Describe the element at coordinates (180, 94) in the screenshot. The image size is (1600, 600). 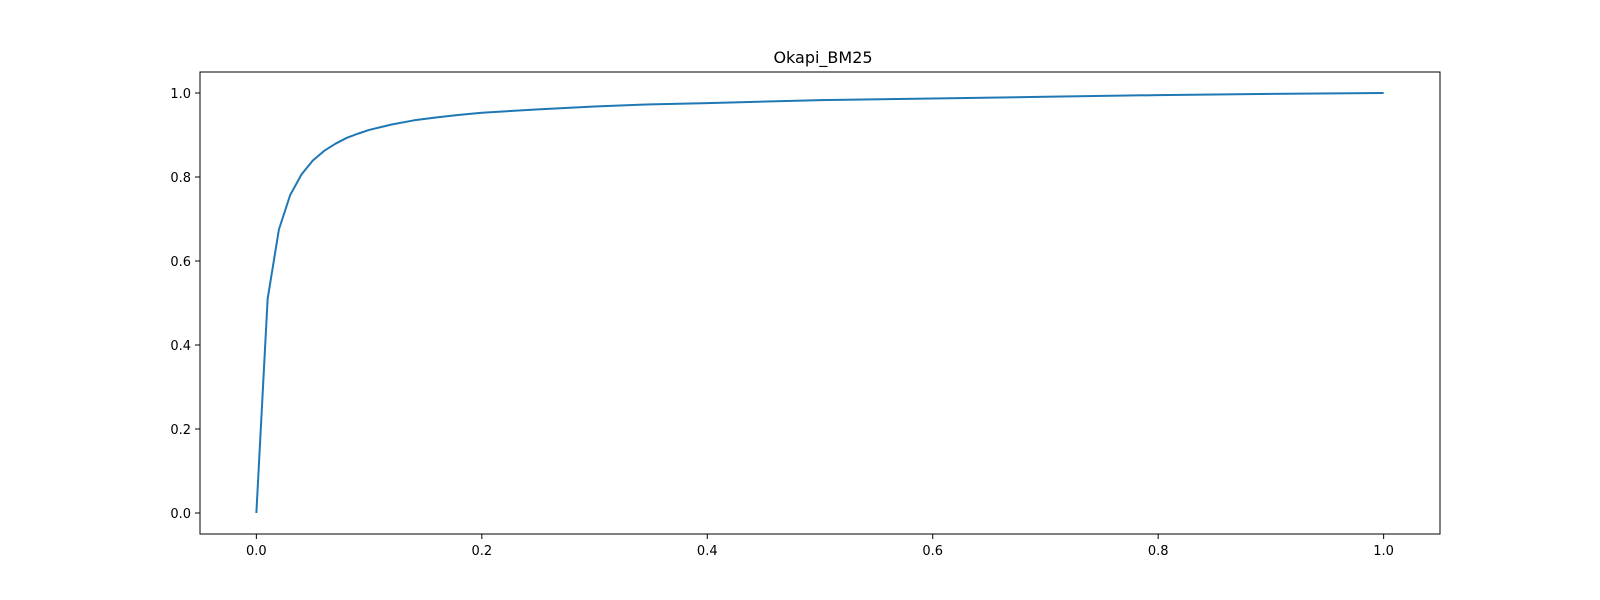
I see `y-tick-label: 1.0` at that location.